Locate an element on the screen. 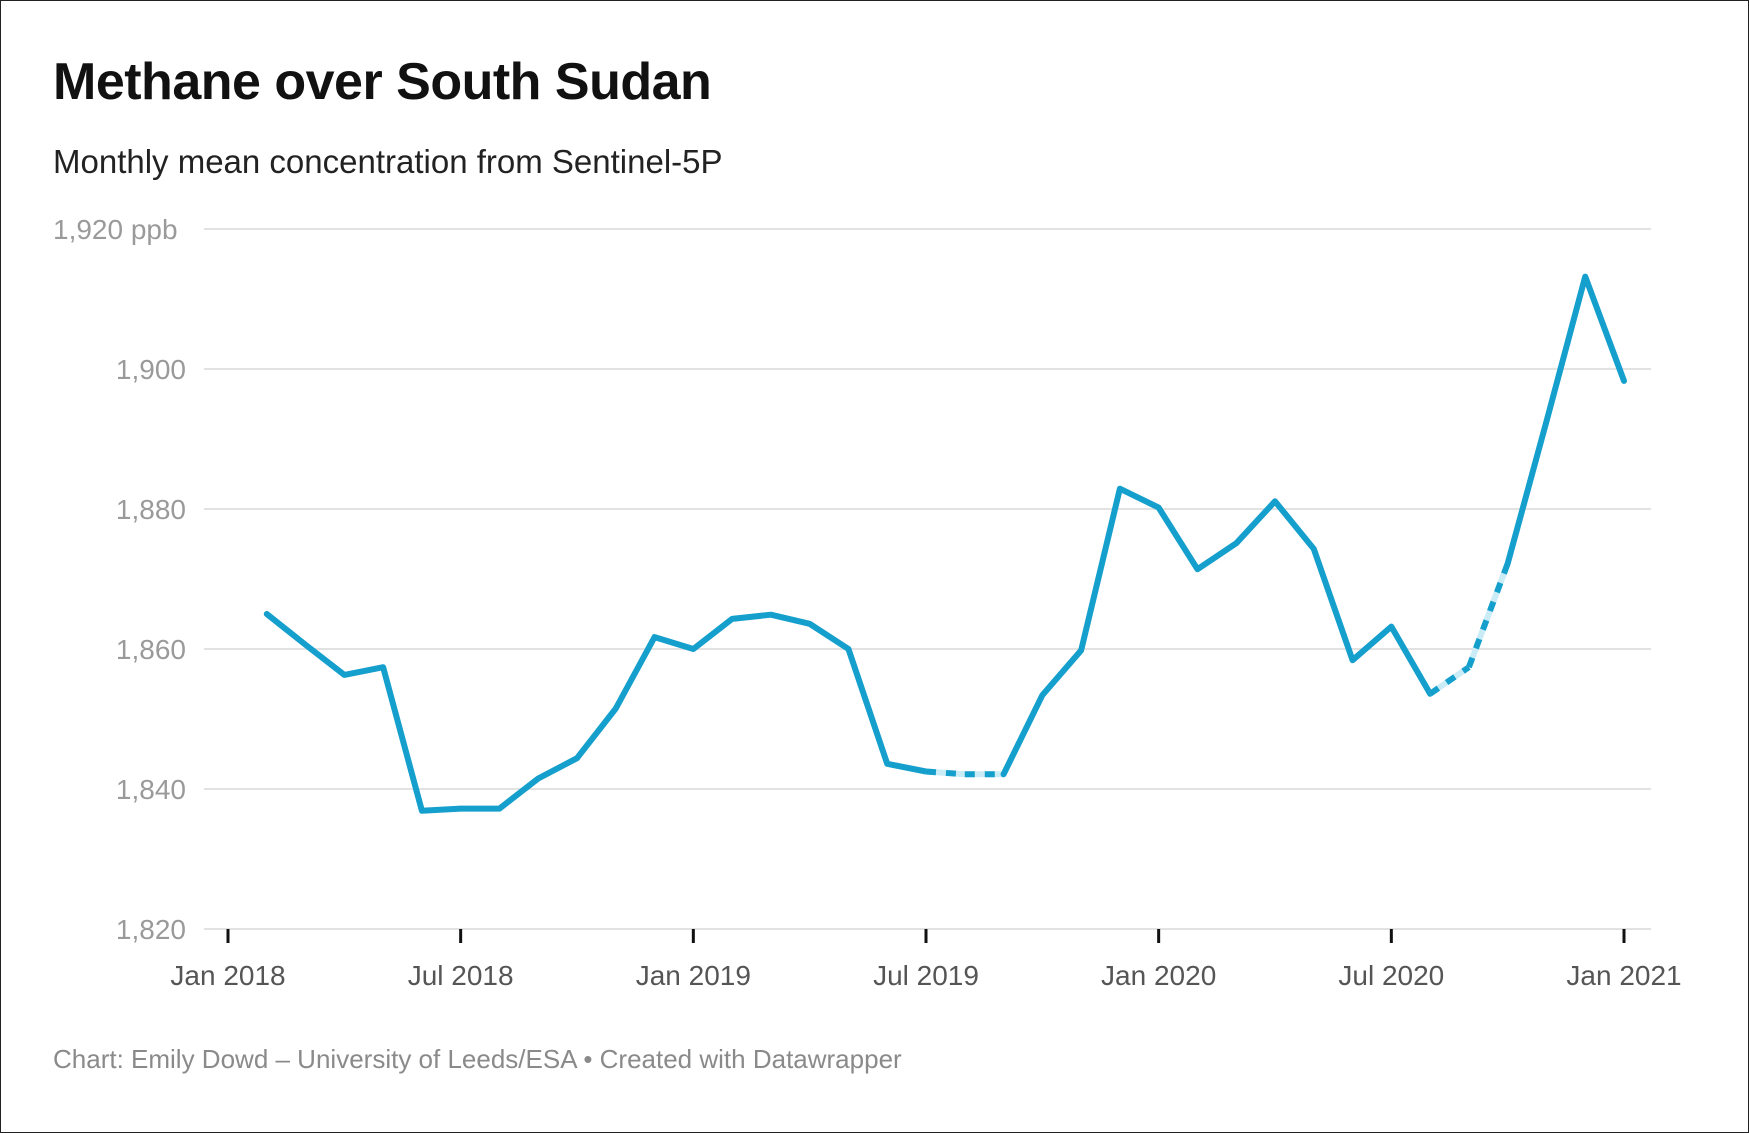  chart-title: Methane over South Sudan is located at coordinates (382, 82).